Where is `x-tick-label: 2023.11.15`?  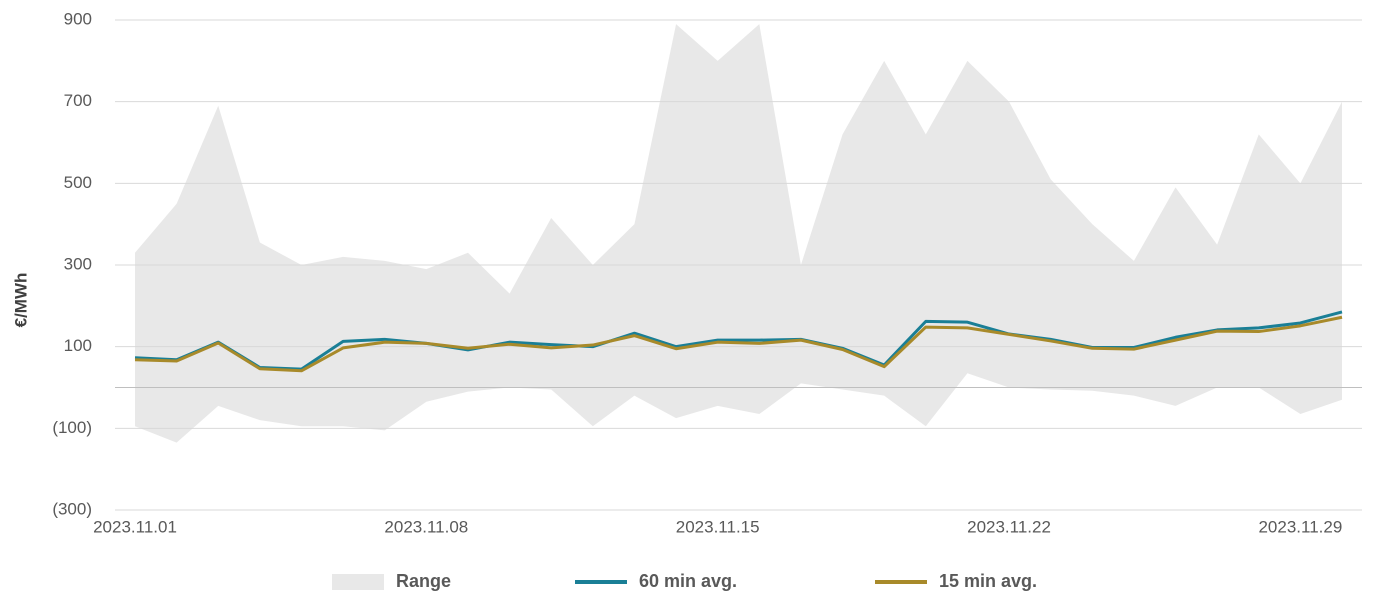
x-tick-label: 2023.11.15 is located at coordinates (718, 526).